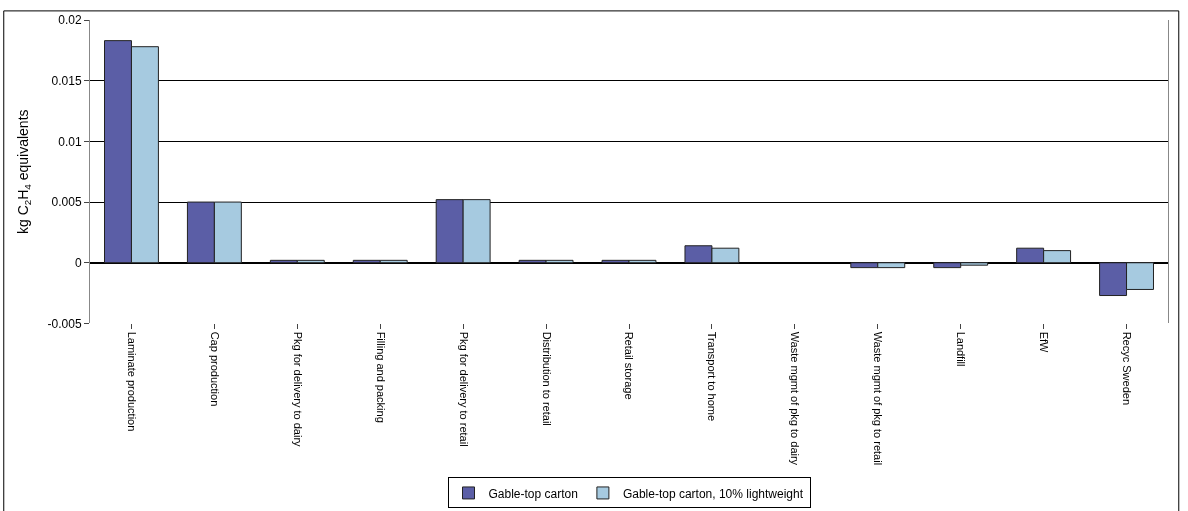  Describe the element at coordinates (1126, 368) in the screenshot. I see `x-tick-label: Recyc Sweden` at that location.